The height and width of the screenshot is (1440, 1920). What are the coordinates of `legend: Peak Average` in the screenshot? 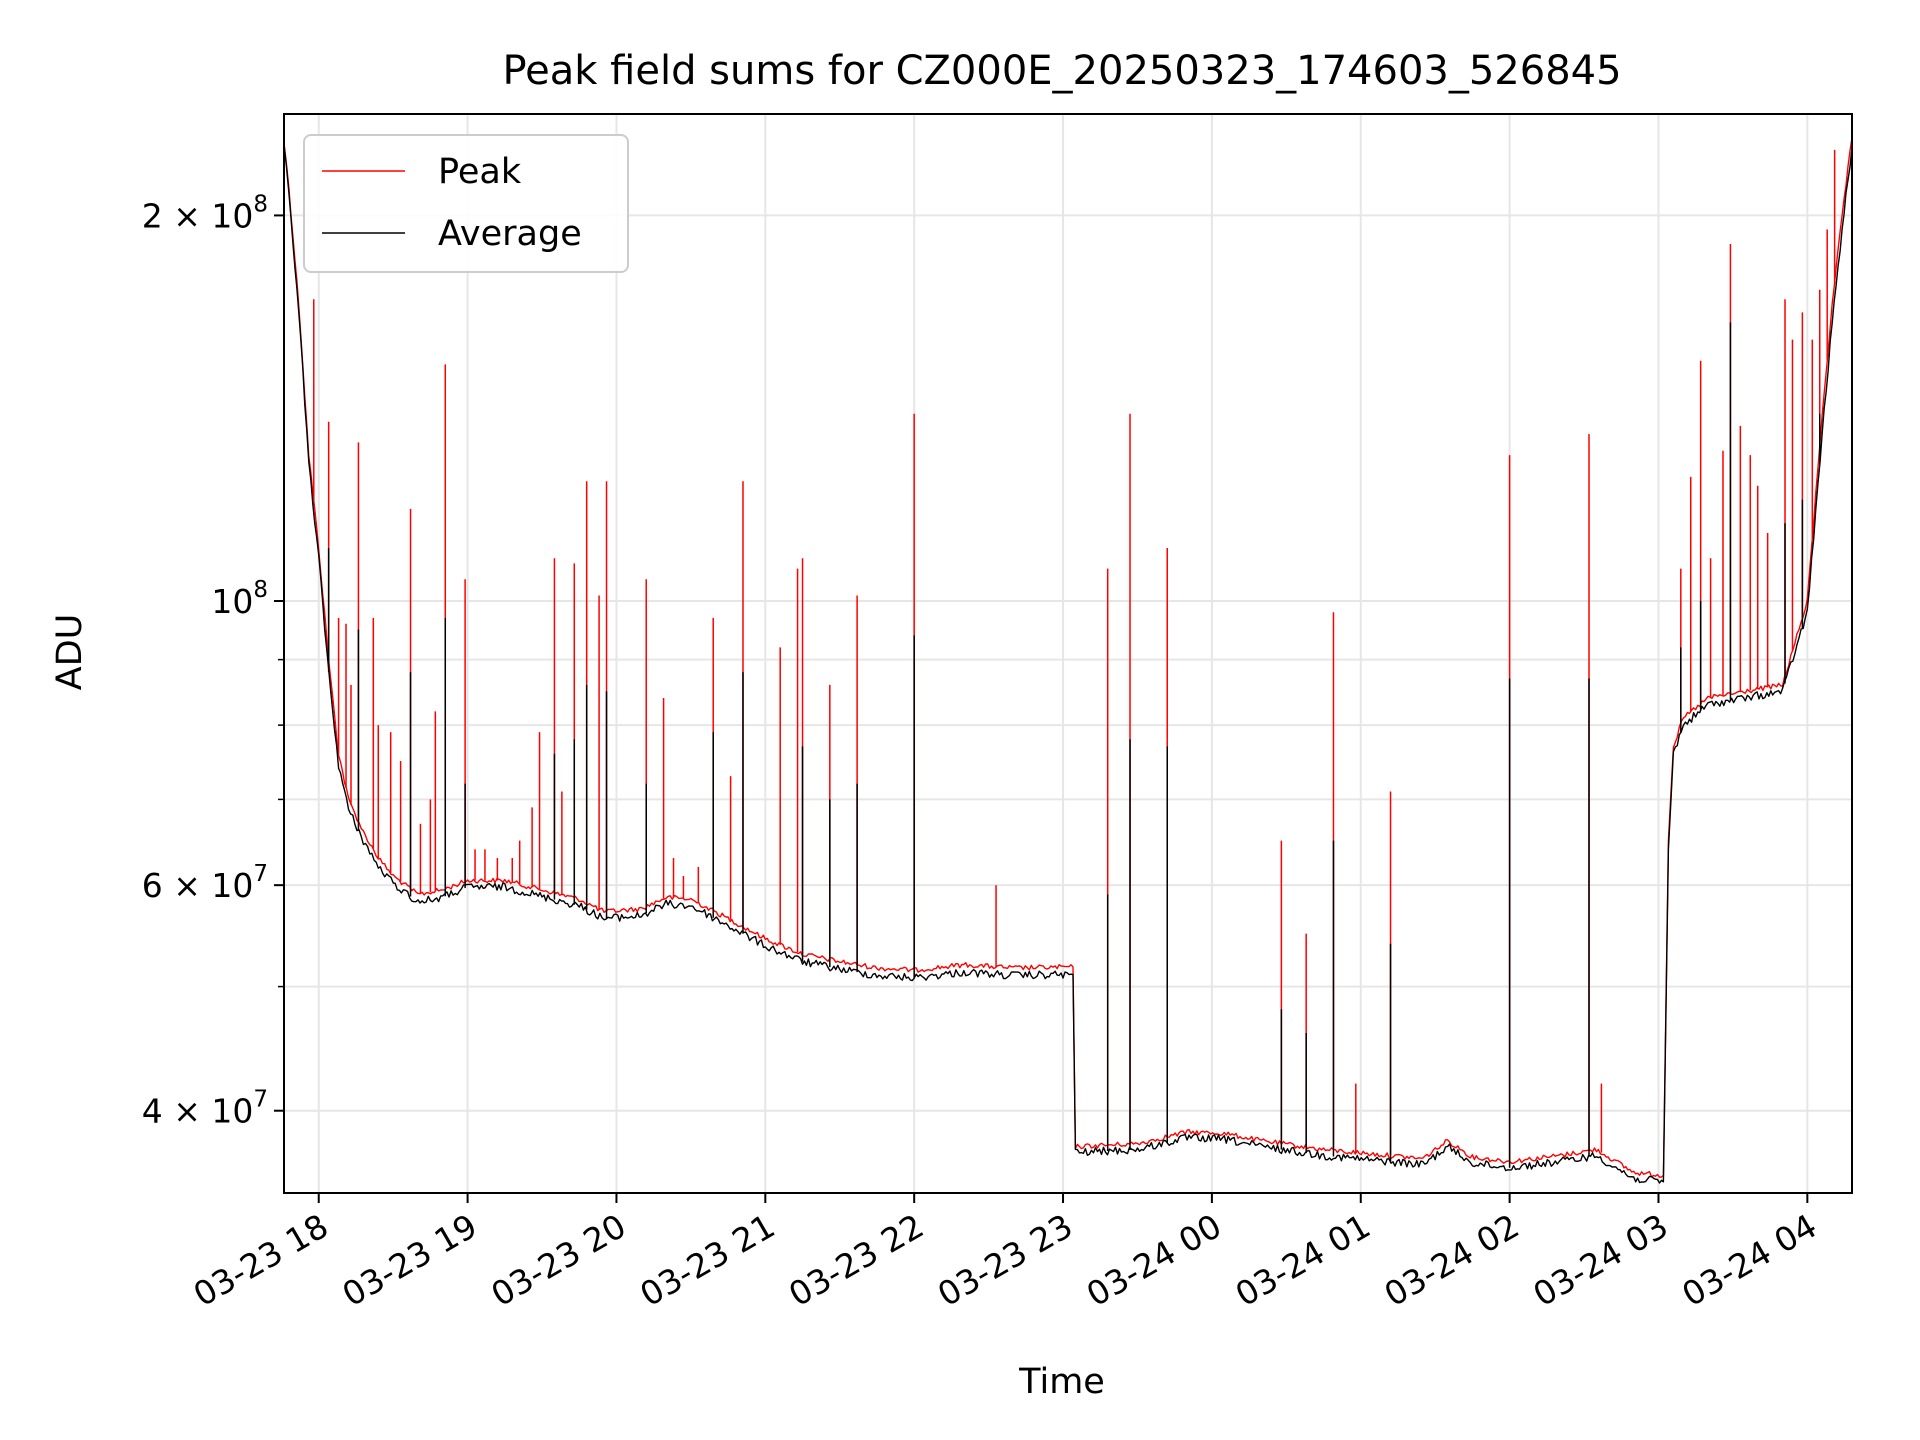 It's located at (466, 203).